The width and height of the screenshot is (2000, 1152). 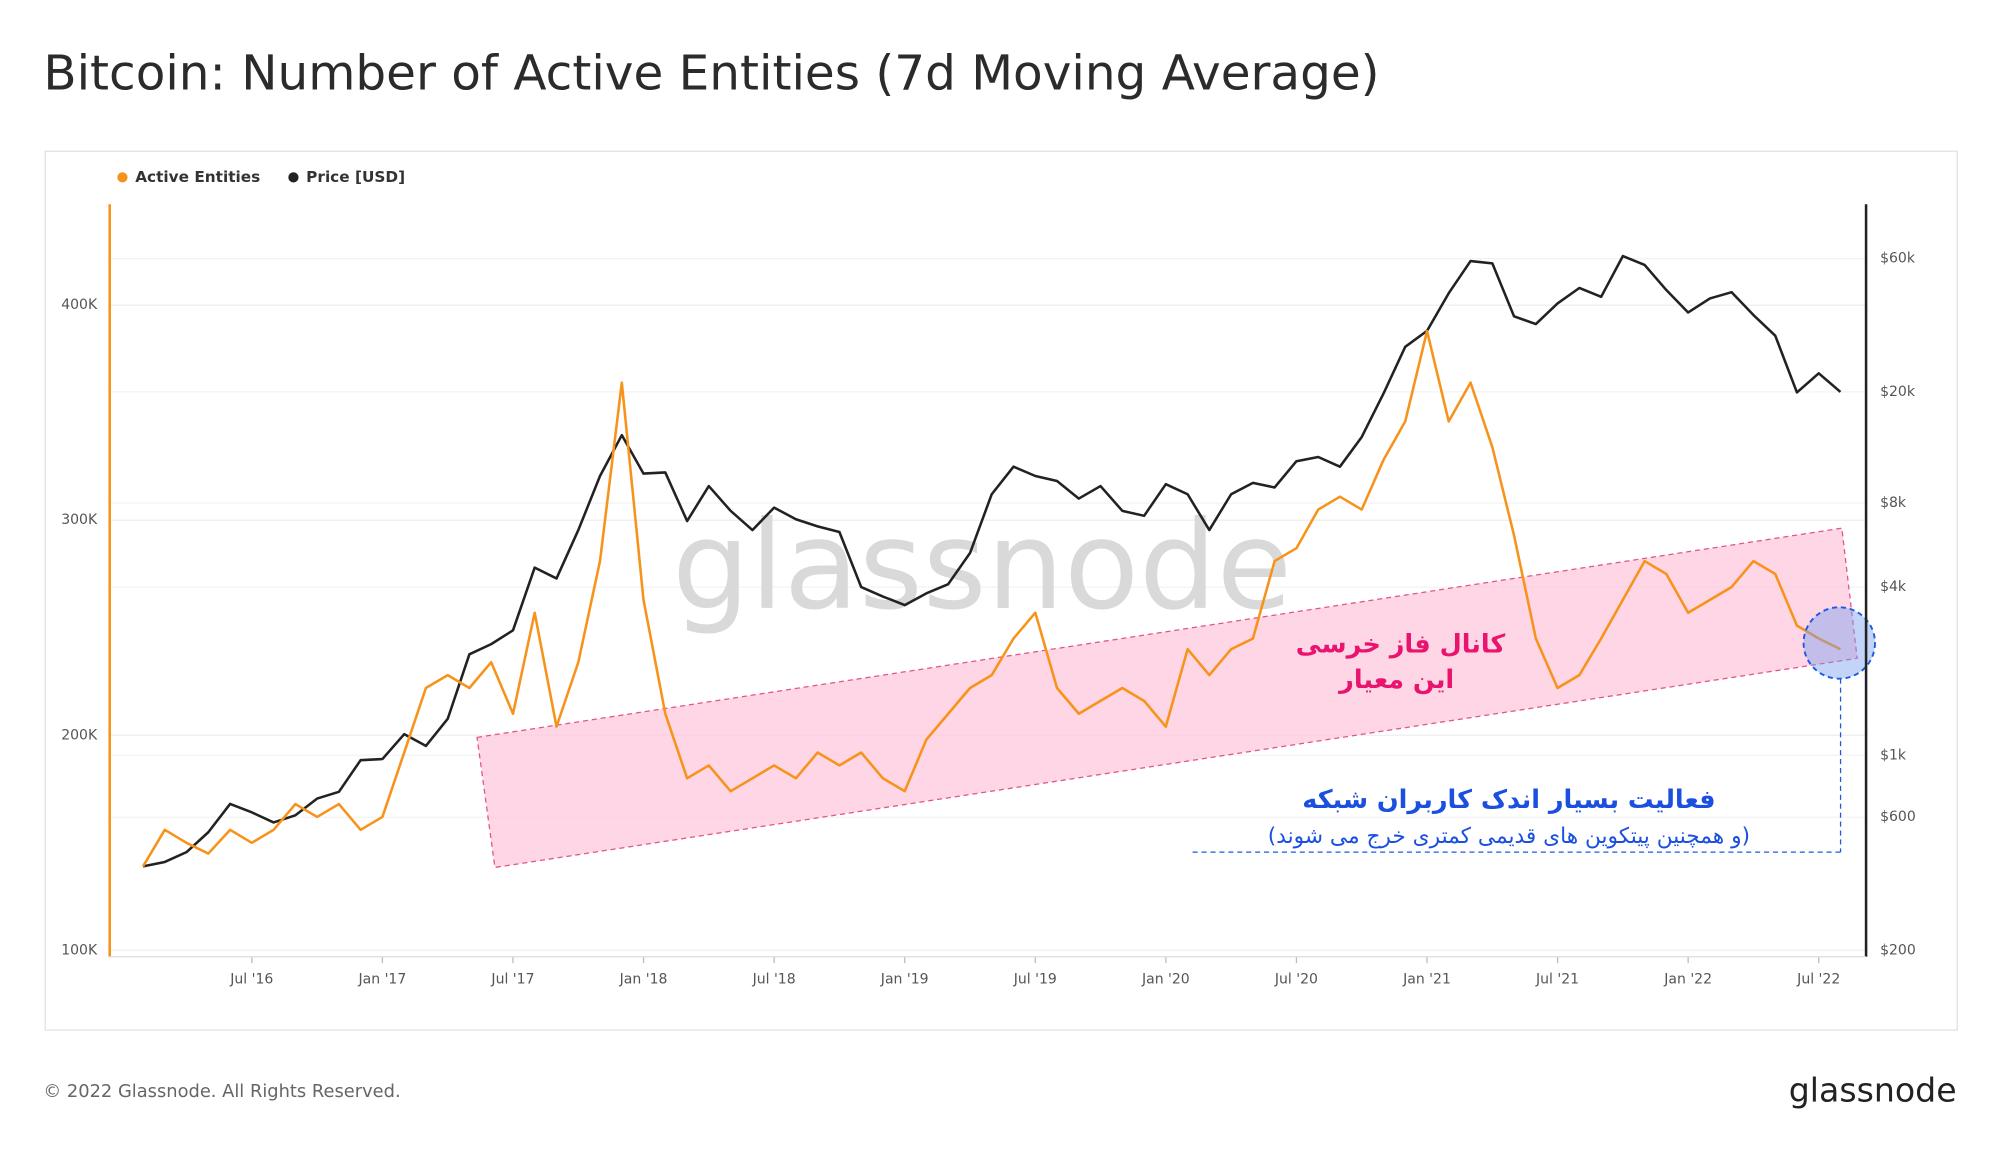 What do you see at coordinates (904, 980) in the screenshot?
I see `x-tick-label: Jan '19` at bounding box center [904, 980].